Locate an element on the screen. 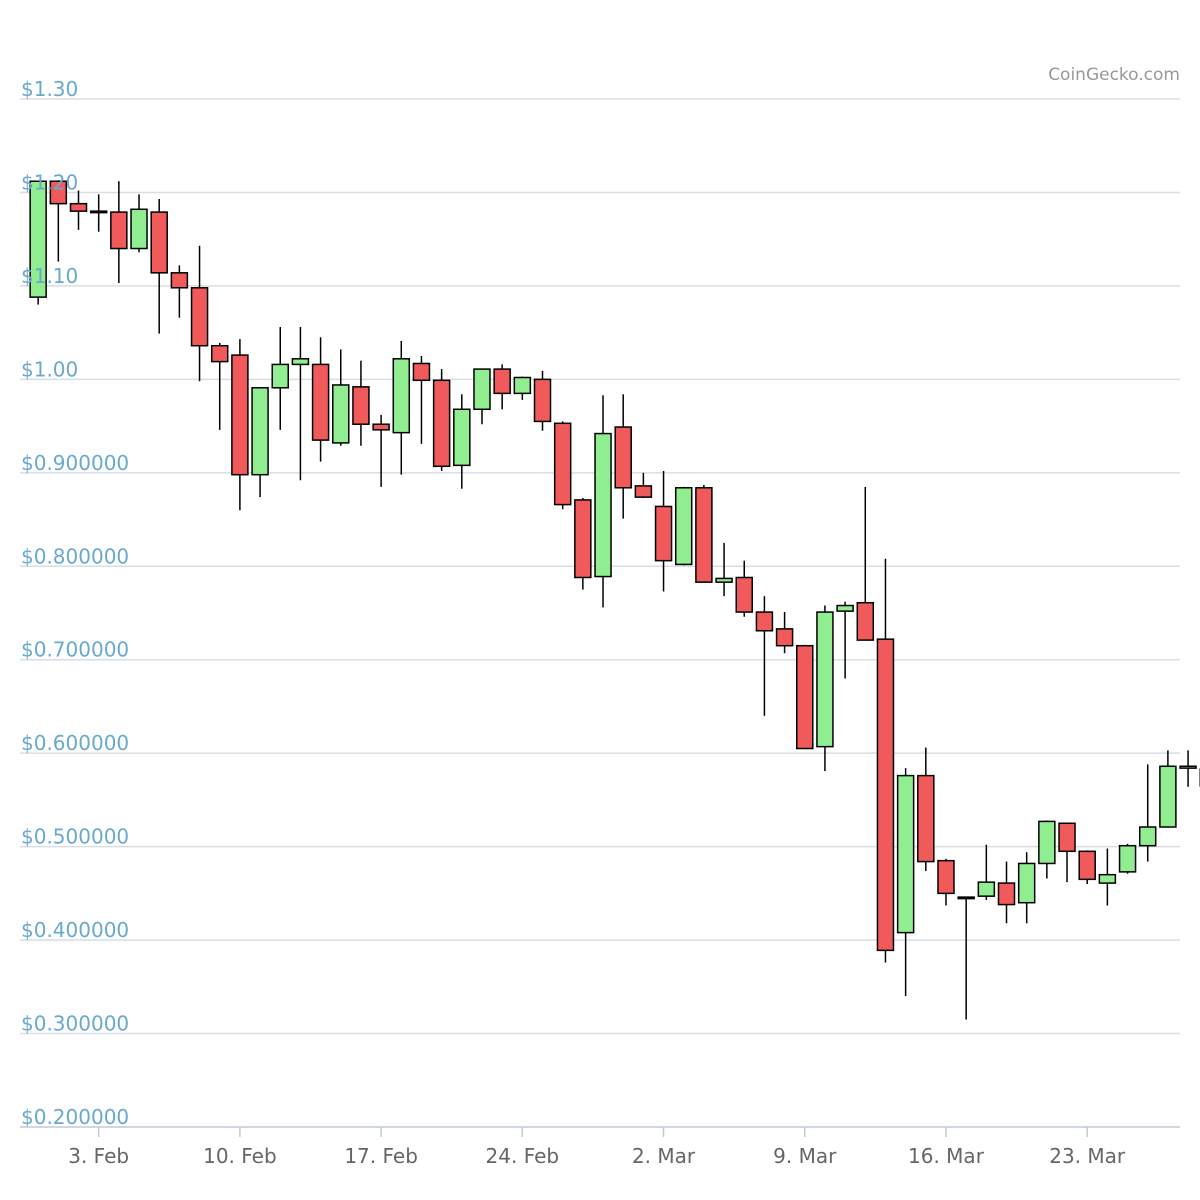 Image resolution: width=1200 pixels, height=1200 pixels. x-tick-label: 23. Mar is located at coordinates (1087, 1156).